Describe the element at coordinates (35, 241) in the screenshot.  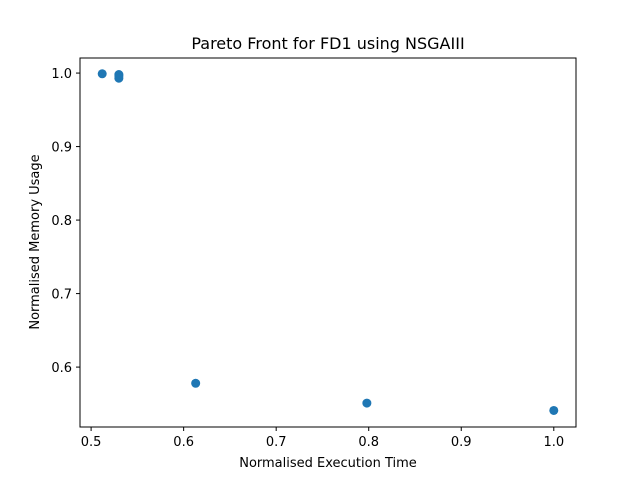
I see `y-axis-label: Normalised Memory Usage` at that location.